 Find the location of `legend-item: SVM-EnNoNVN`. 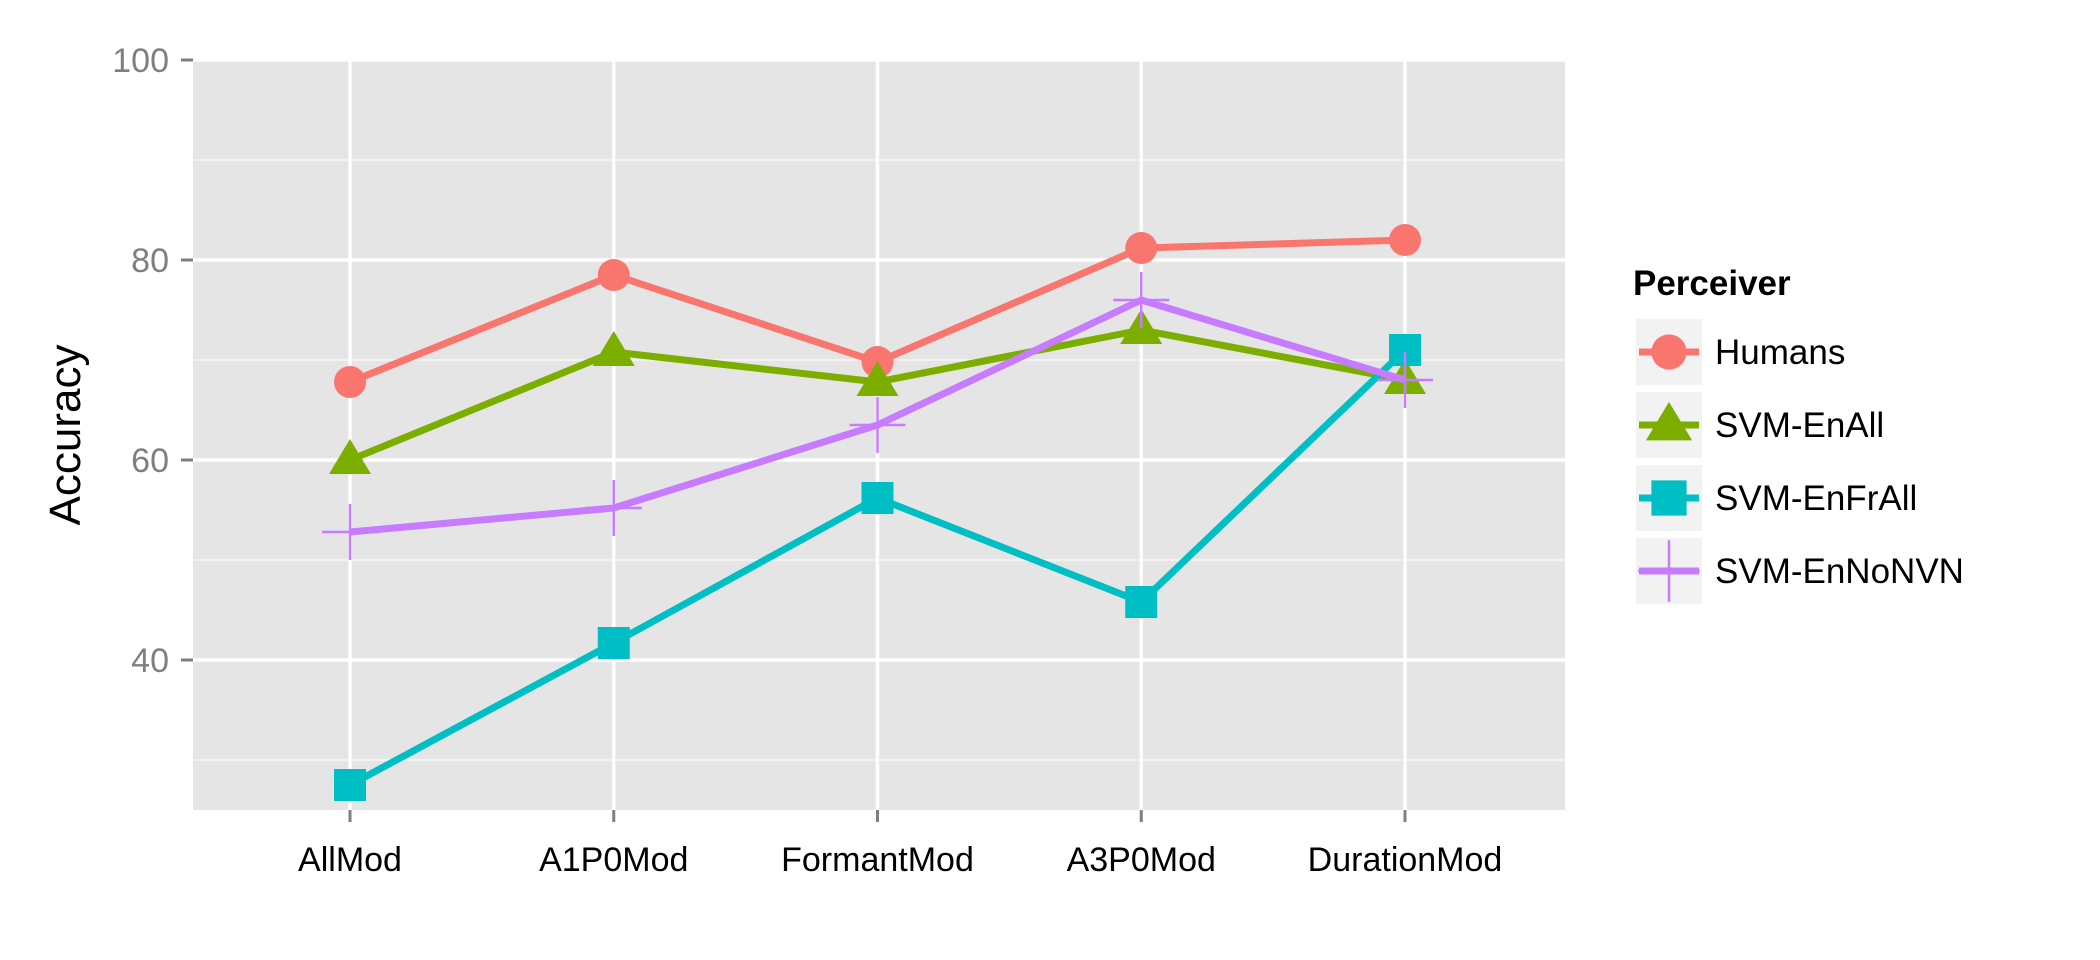

legend-item: SVM-EnNoNVN is located at coordinates (1799, 571).